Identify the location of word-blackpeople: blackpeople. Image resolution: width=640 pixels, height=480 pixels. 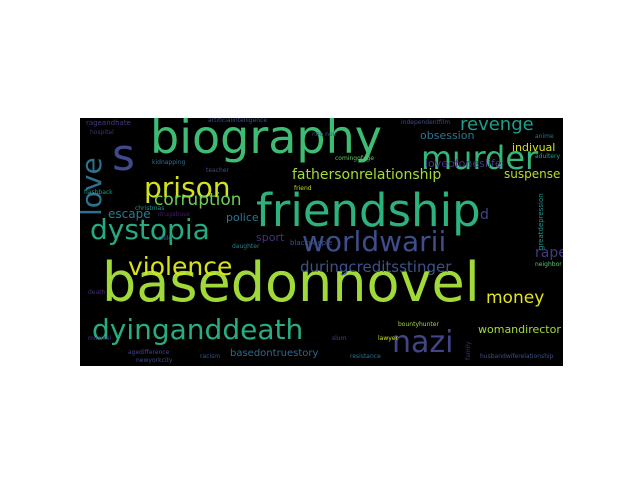
(311, 243).